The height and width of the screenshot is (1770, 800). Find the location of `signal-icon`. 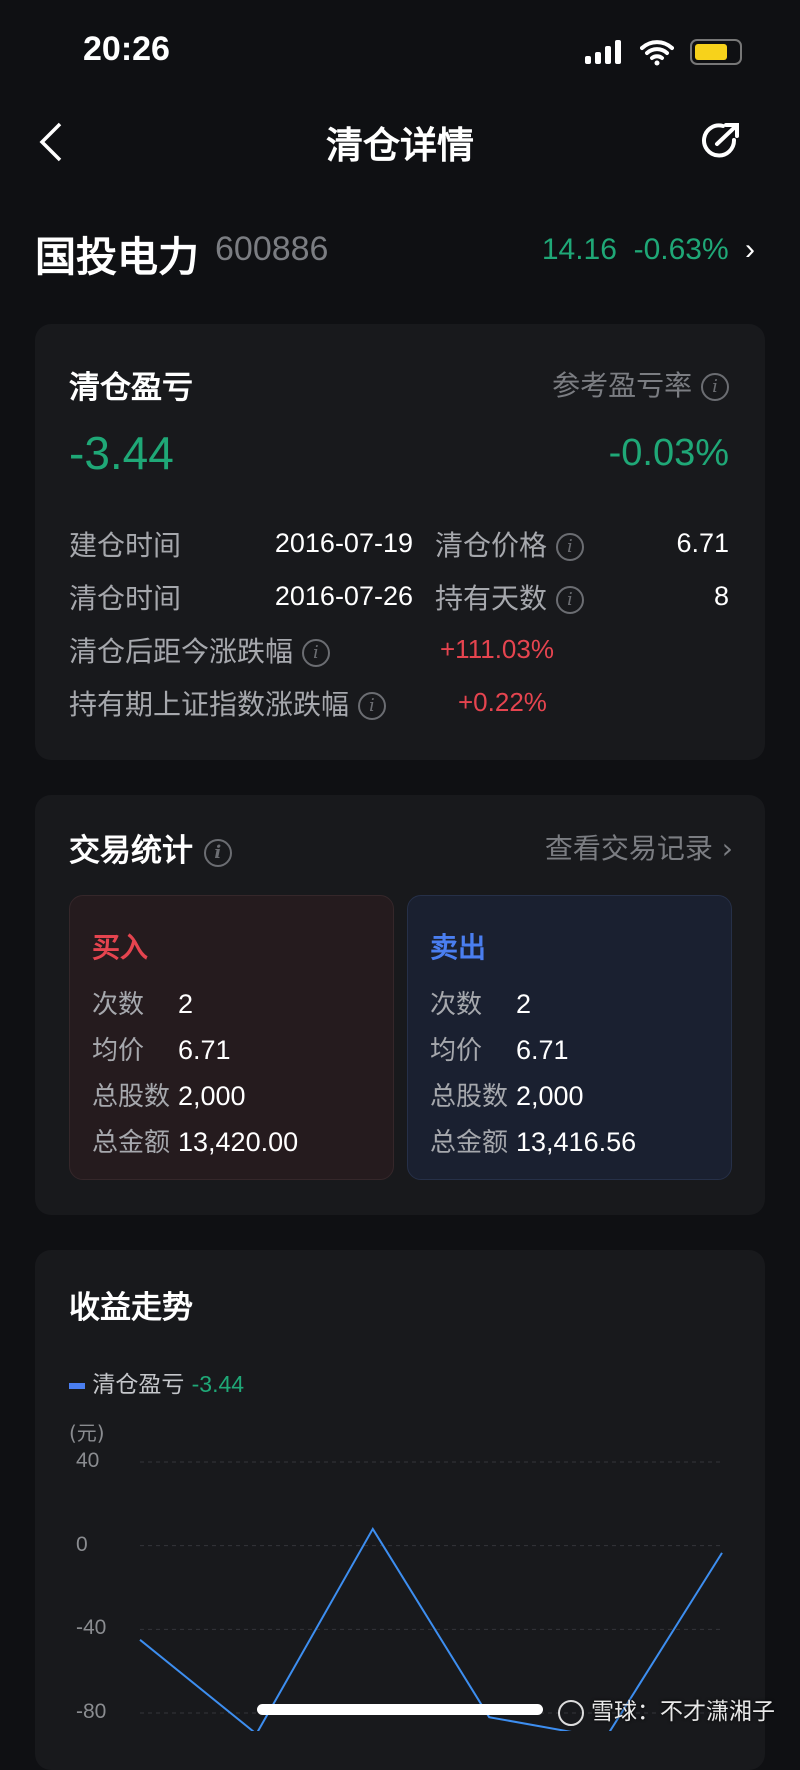

signal-icon is located at coordinates (605, 53).